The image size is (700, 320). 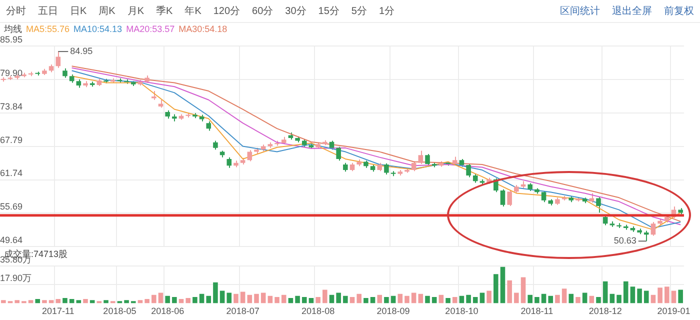 What do you see at coordinates (625, 241) in the screenshot?
I see `annotation: 50.63` at bounding box center [625, 241].